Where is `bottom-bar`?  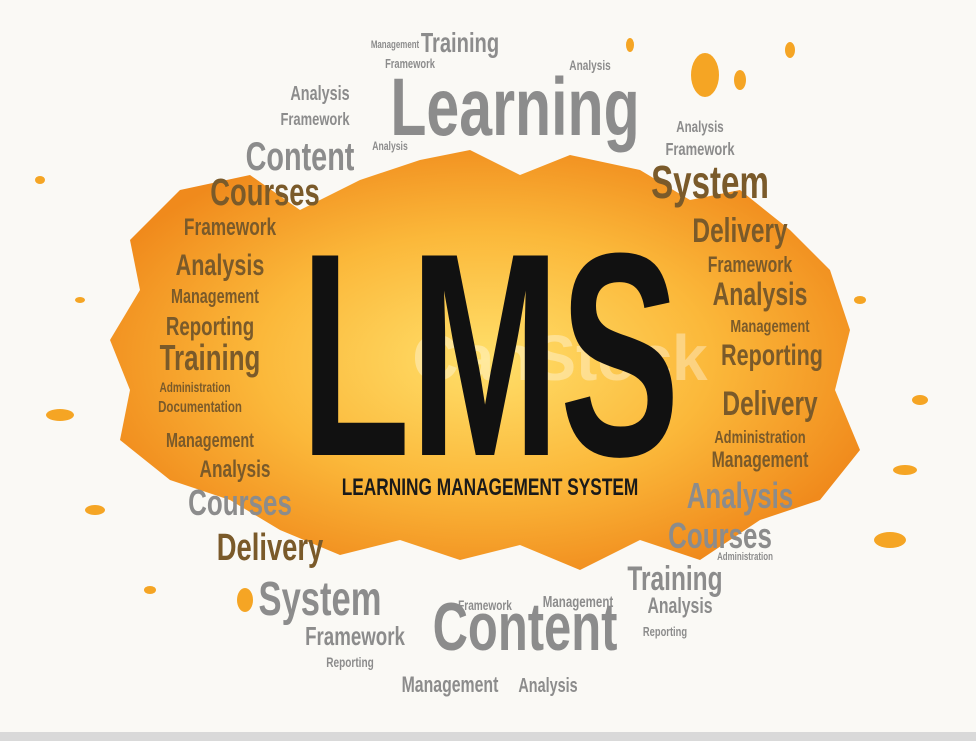
bottom-bar is located at coordinates (488, 736).